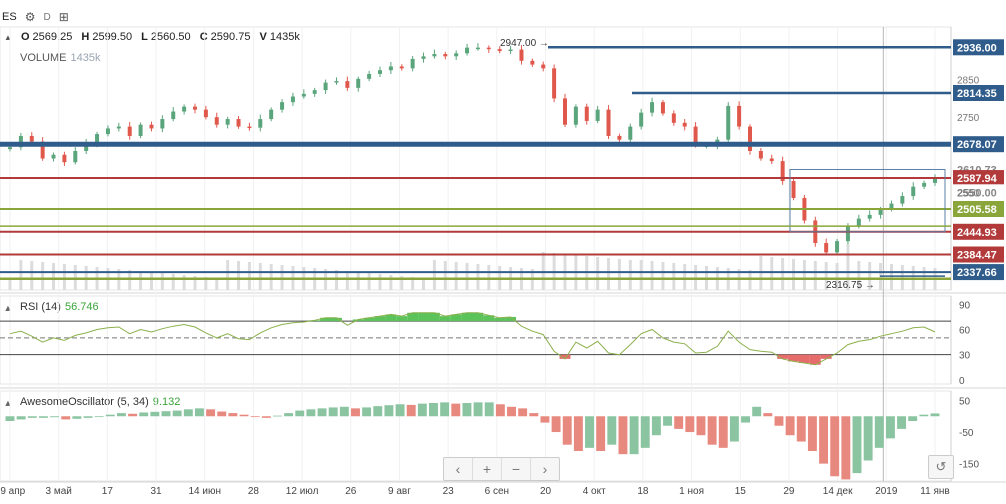  What do you see at coordinates (741, 491) in the screenshot?
I see `x-tick-label: 15` at bounding box center [741, 491].